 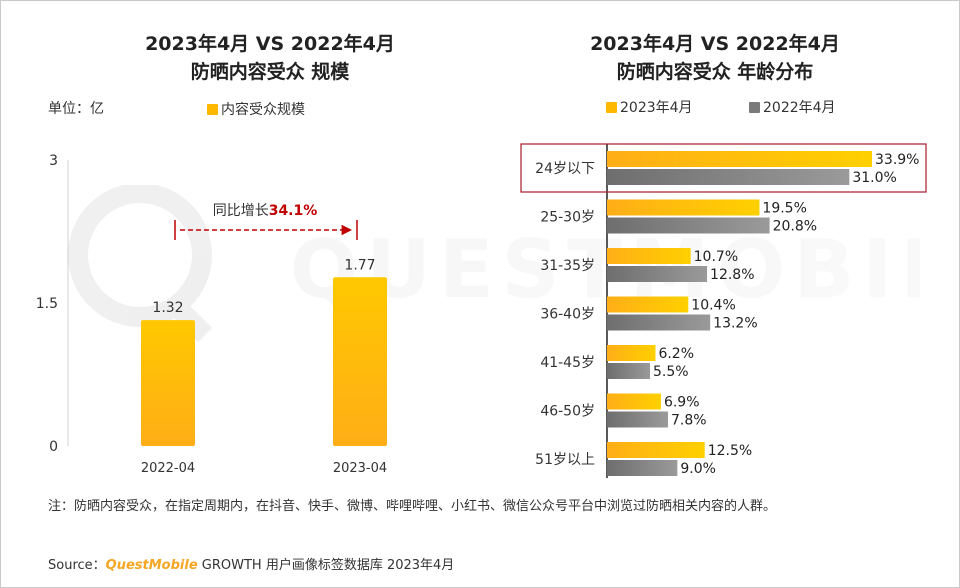 I want to click on bar-2022-31-35岁, so click(x=657, y=274).